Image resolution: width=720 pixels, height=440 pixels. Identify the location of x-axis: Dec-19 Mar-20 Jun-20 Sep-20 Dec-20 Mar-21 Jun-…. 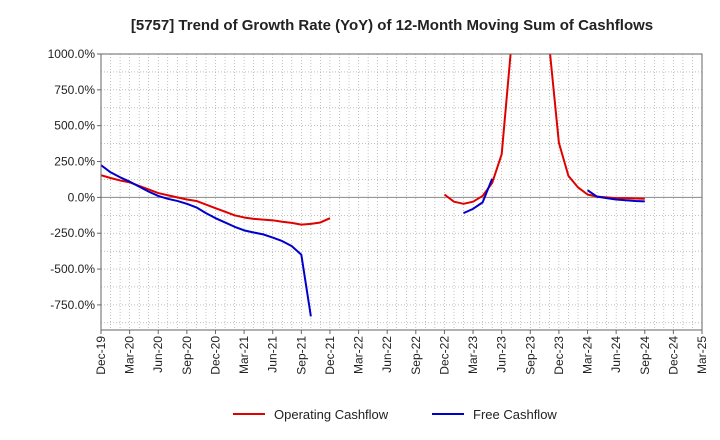
(401, 352).